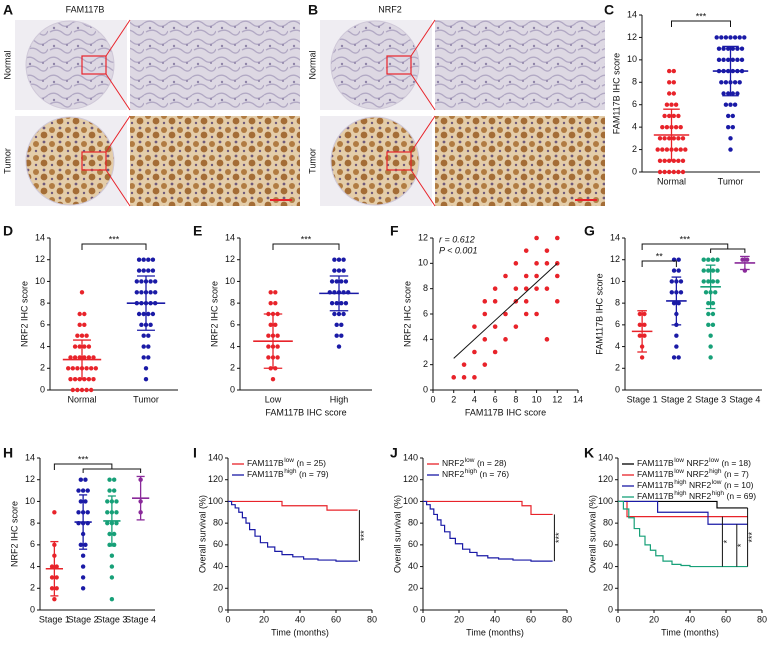 The height and width of the screenshot is (661, 768). I want to click on zoom-image, so click(215, 65).